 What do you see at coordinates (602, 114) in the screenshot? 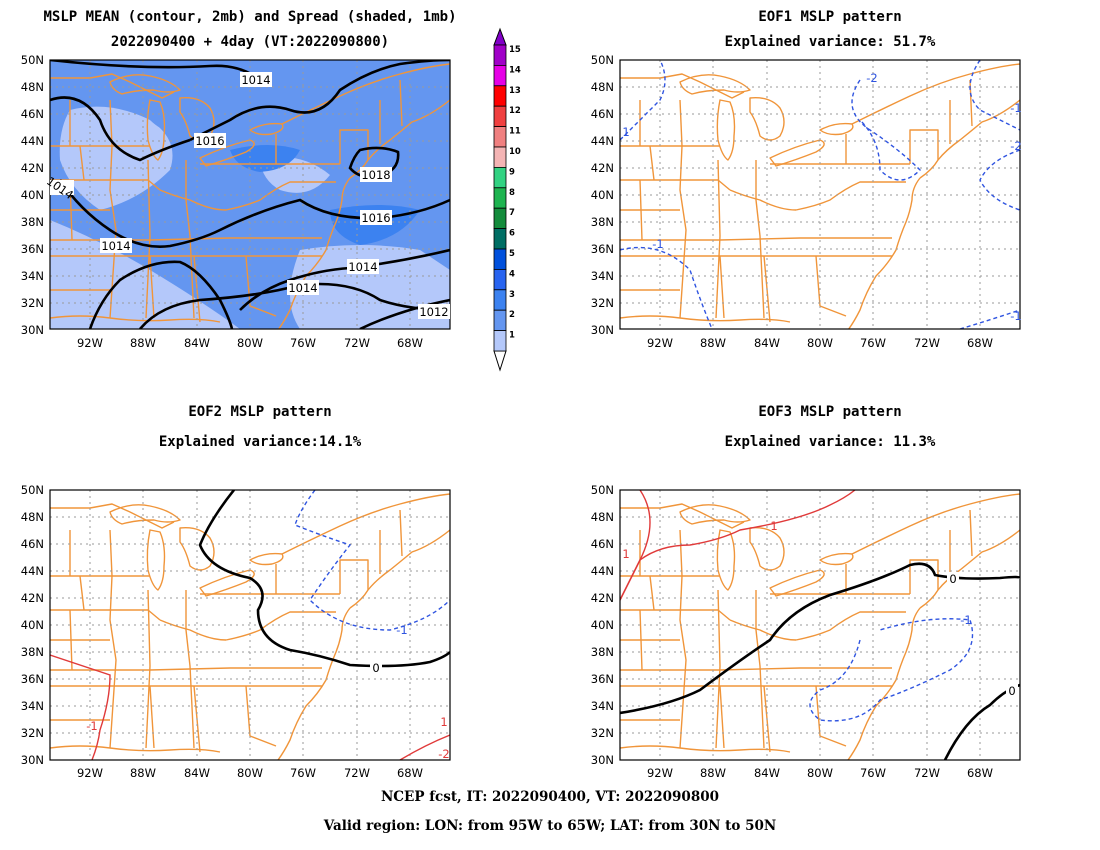
I see `lat-label-b: 46N` at bounding box center [602, 114].